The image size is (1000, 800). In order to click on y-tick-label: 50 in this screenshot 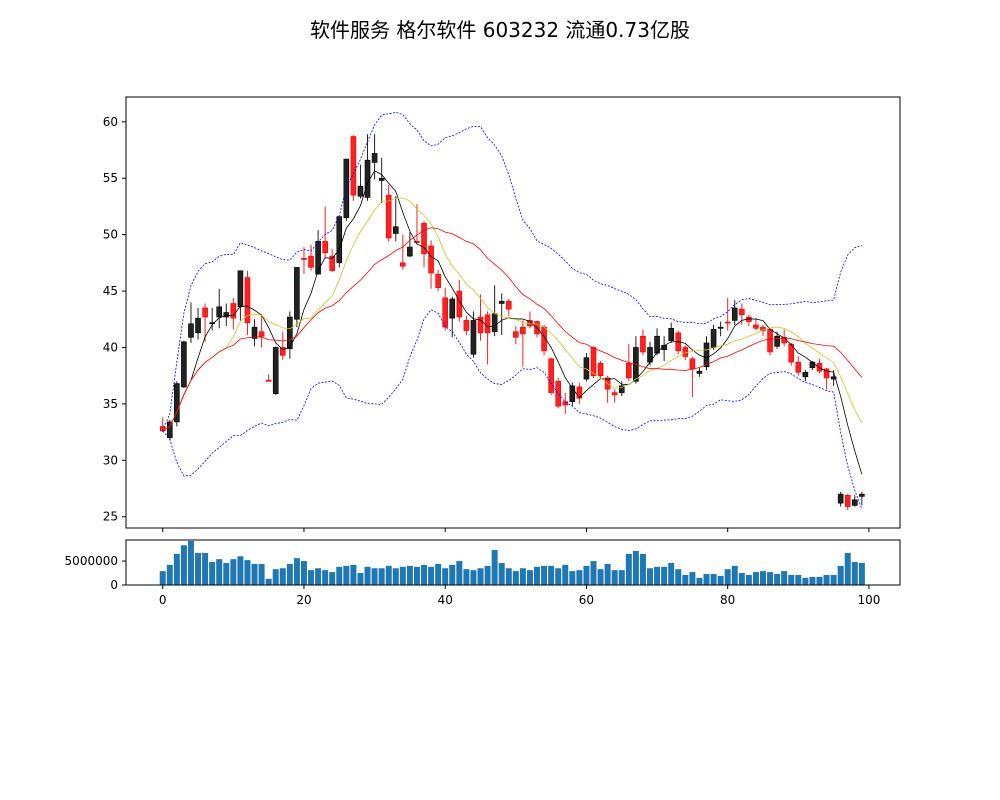, I will do `click(110, 235)`.